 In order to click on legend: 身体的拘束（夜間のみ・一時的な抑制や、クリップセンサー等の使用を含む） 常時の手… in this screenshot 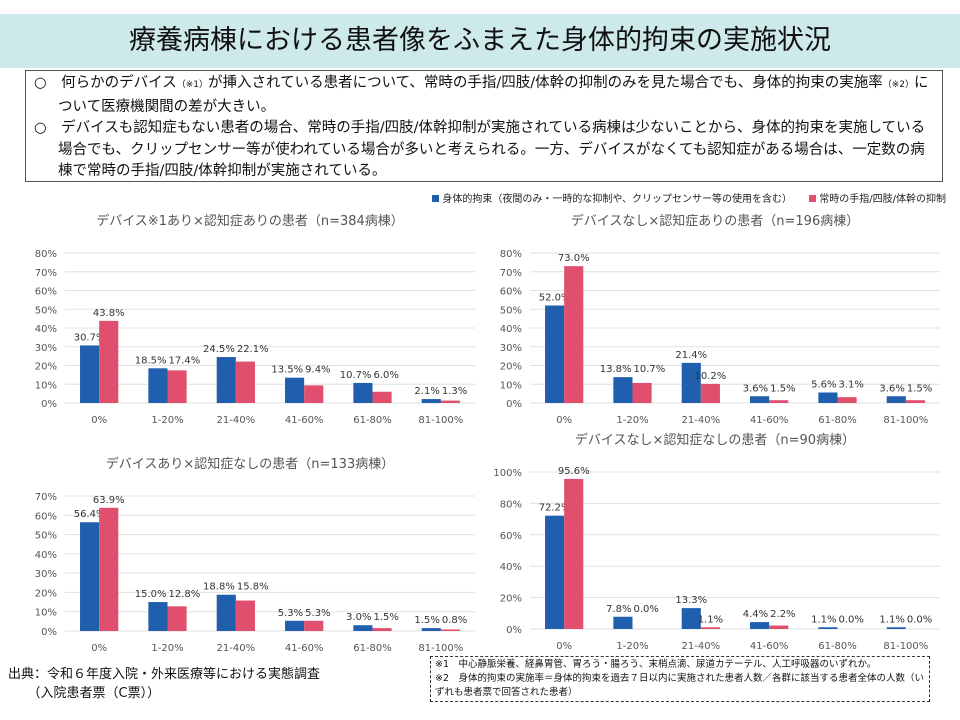, I will do `click(682, 197)`.